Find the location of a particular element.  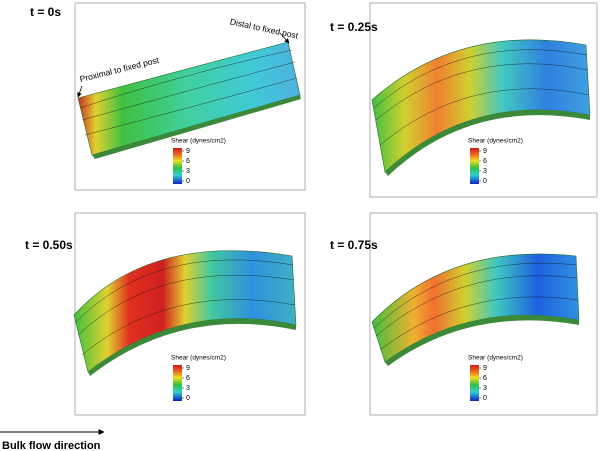

time-label: t = 0.25s is located at coordinates (354, 27).